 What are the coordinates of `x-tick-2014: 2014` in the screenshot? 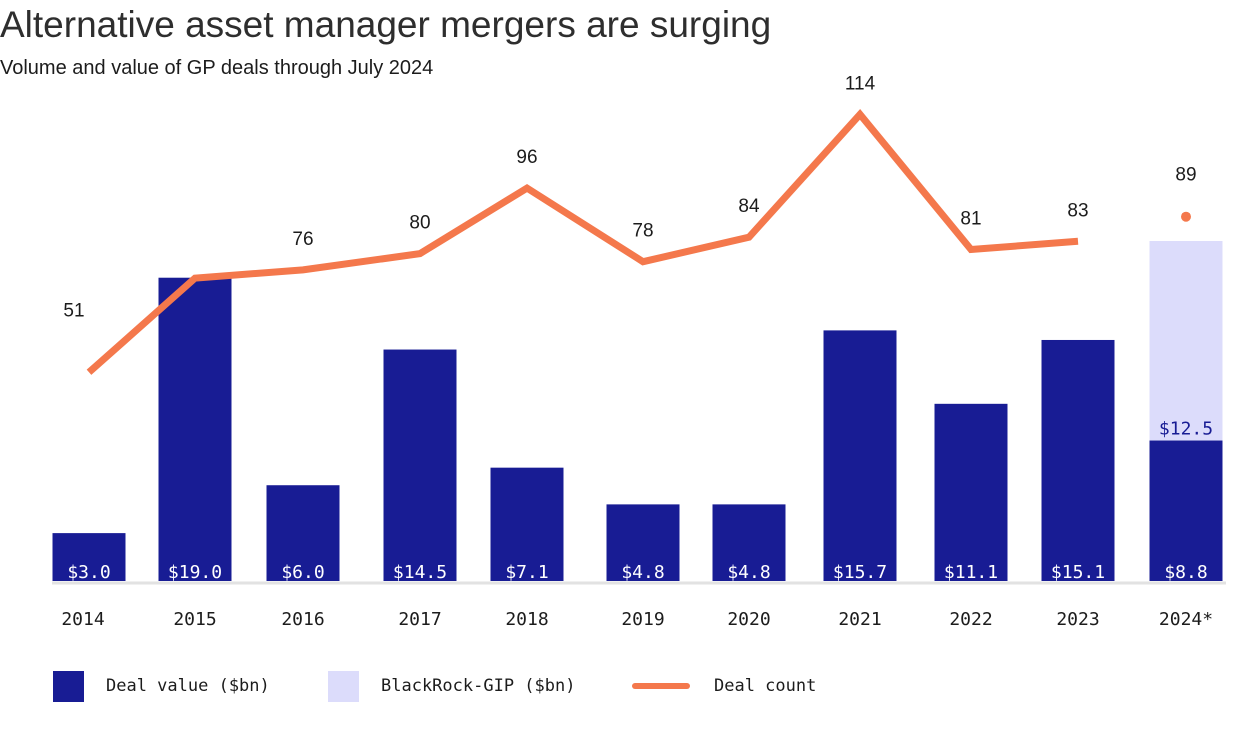 It's located at (82, 619).